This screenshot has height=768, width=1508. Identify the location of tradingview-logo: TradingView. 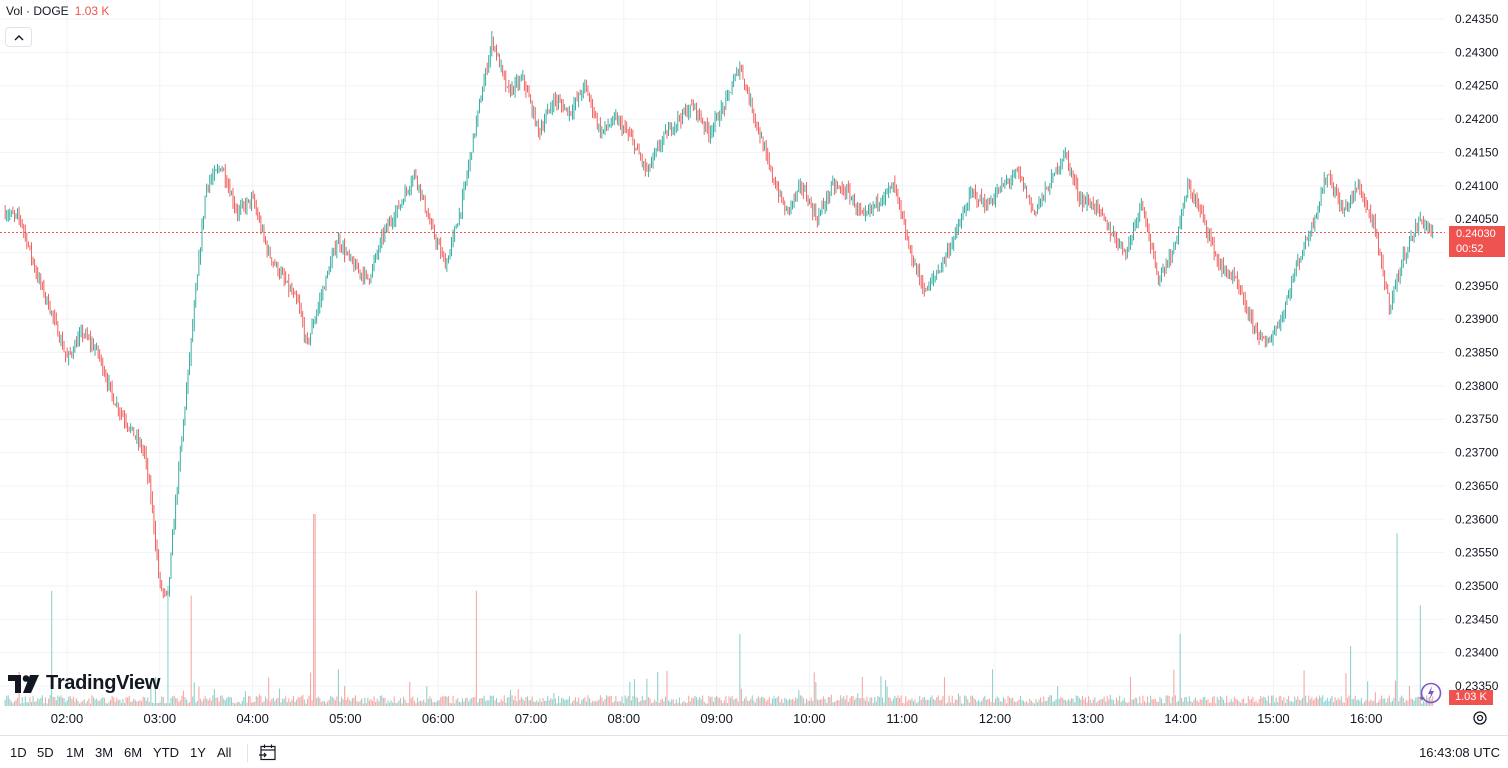
(84, 683).